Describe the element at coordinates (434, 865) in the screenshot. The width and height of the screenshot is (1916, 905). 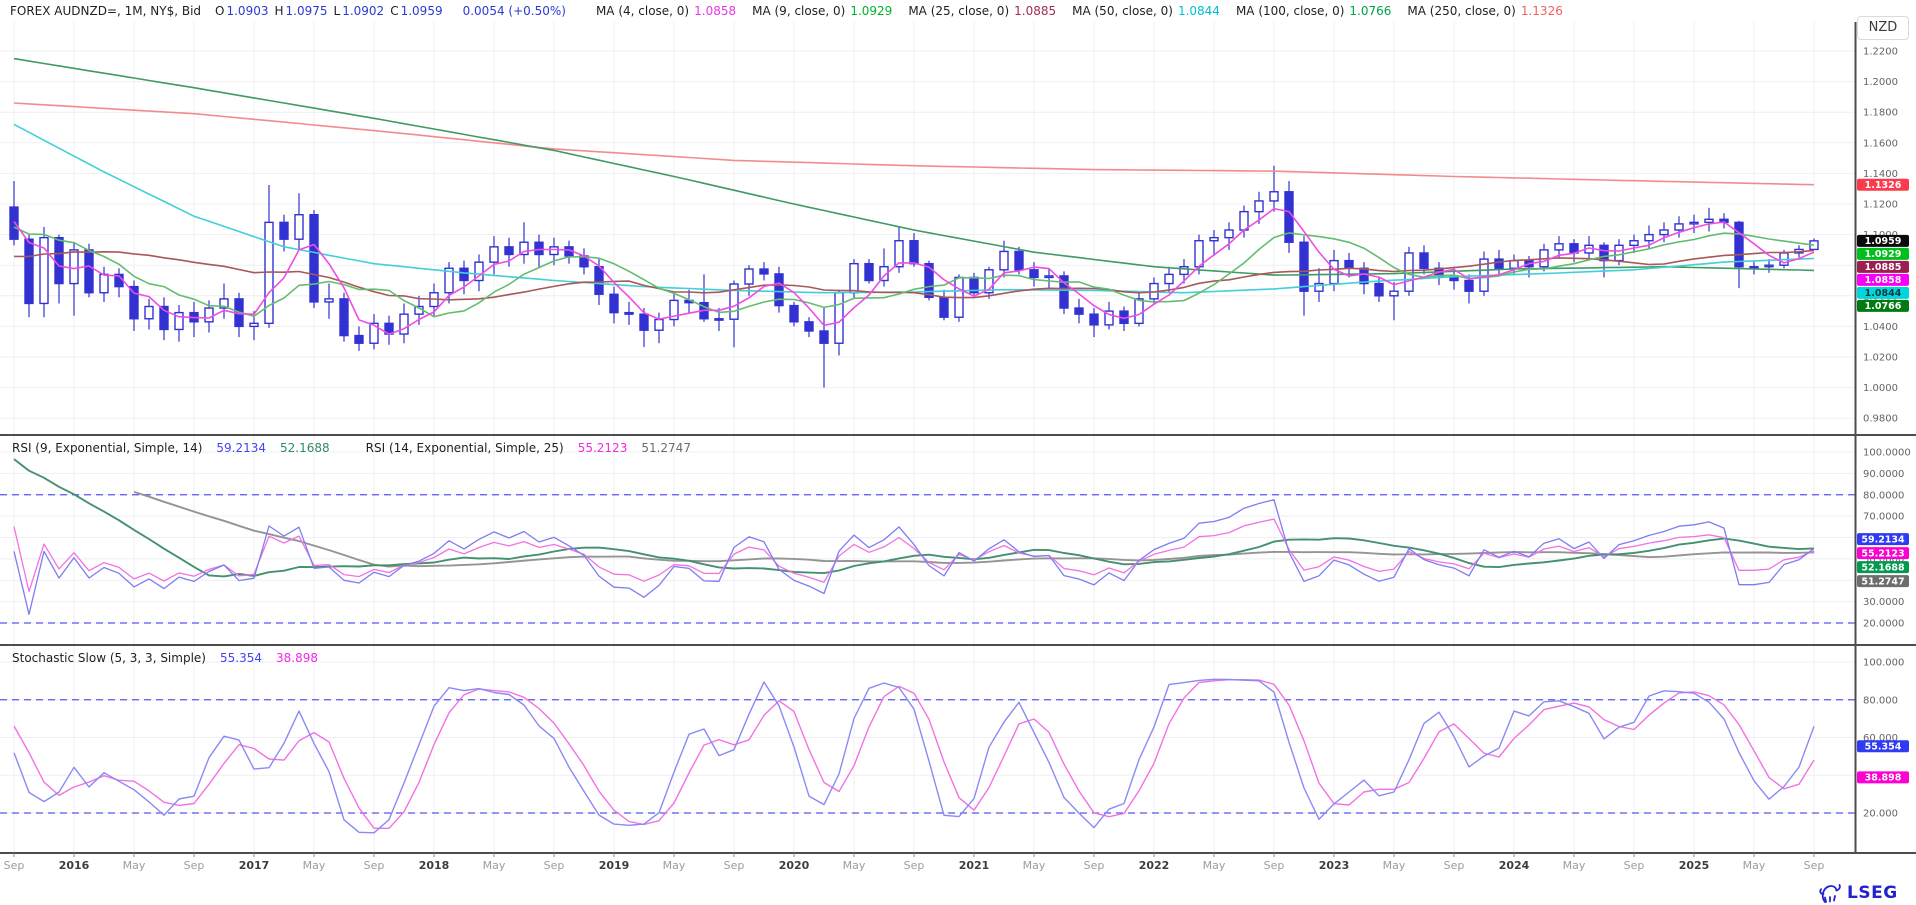
I see `svg-text: 2018` at that location.